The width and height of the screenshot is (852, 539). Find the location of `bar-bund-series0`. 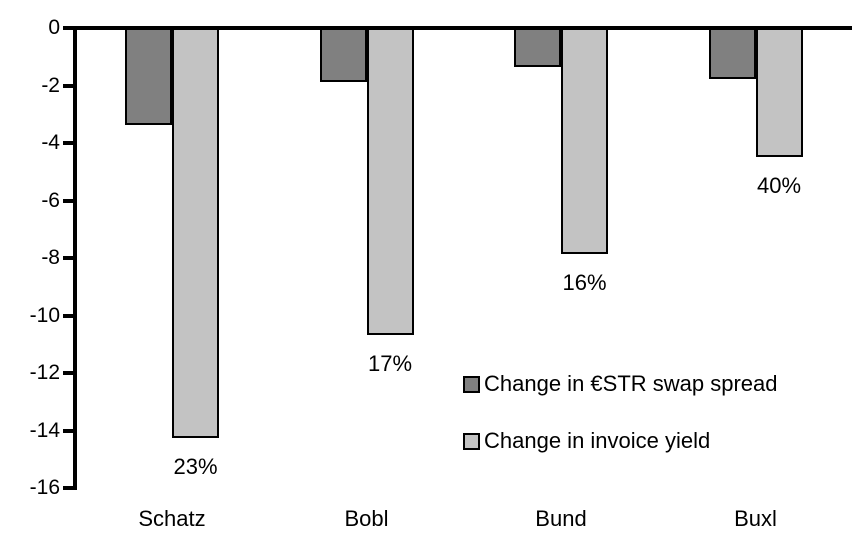

bar-bund-series0 is located at coordinates (537, 47).